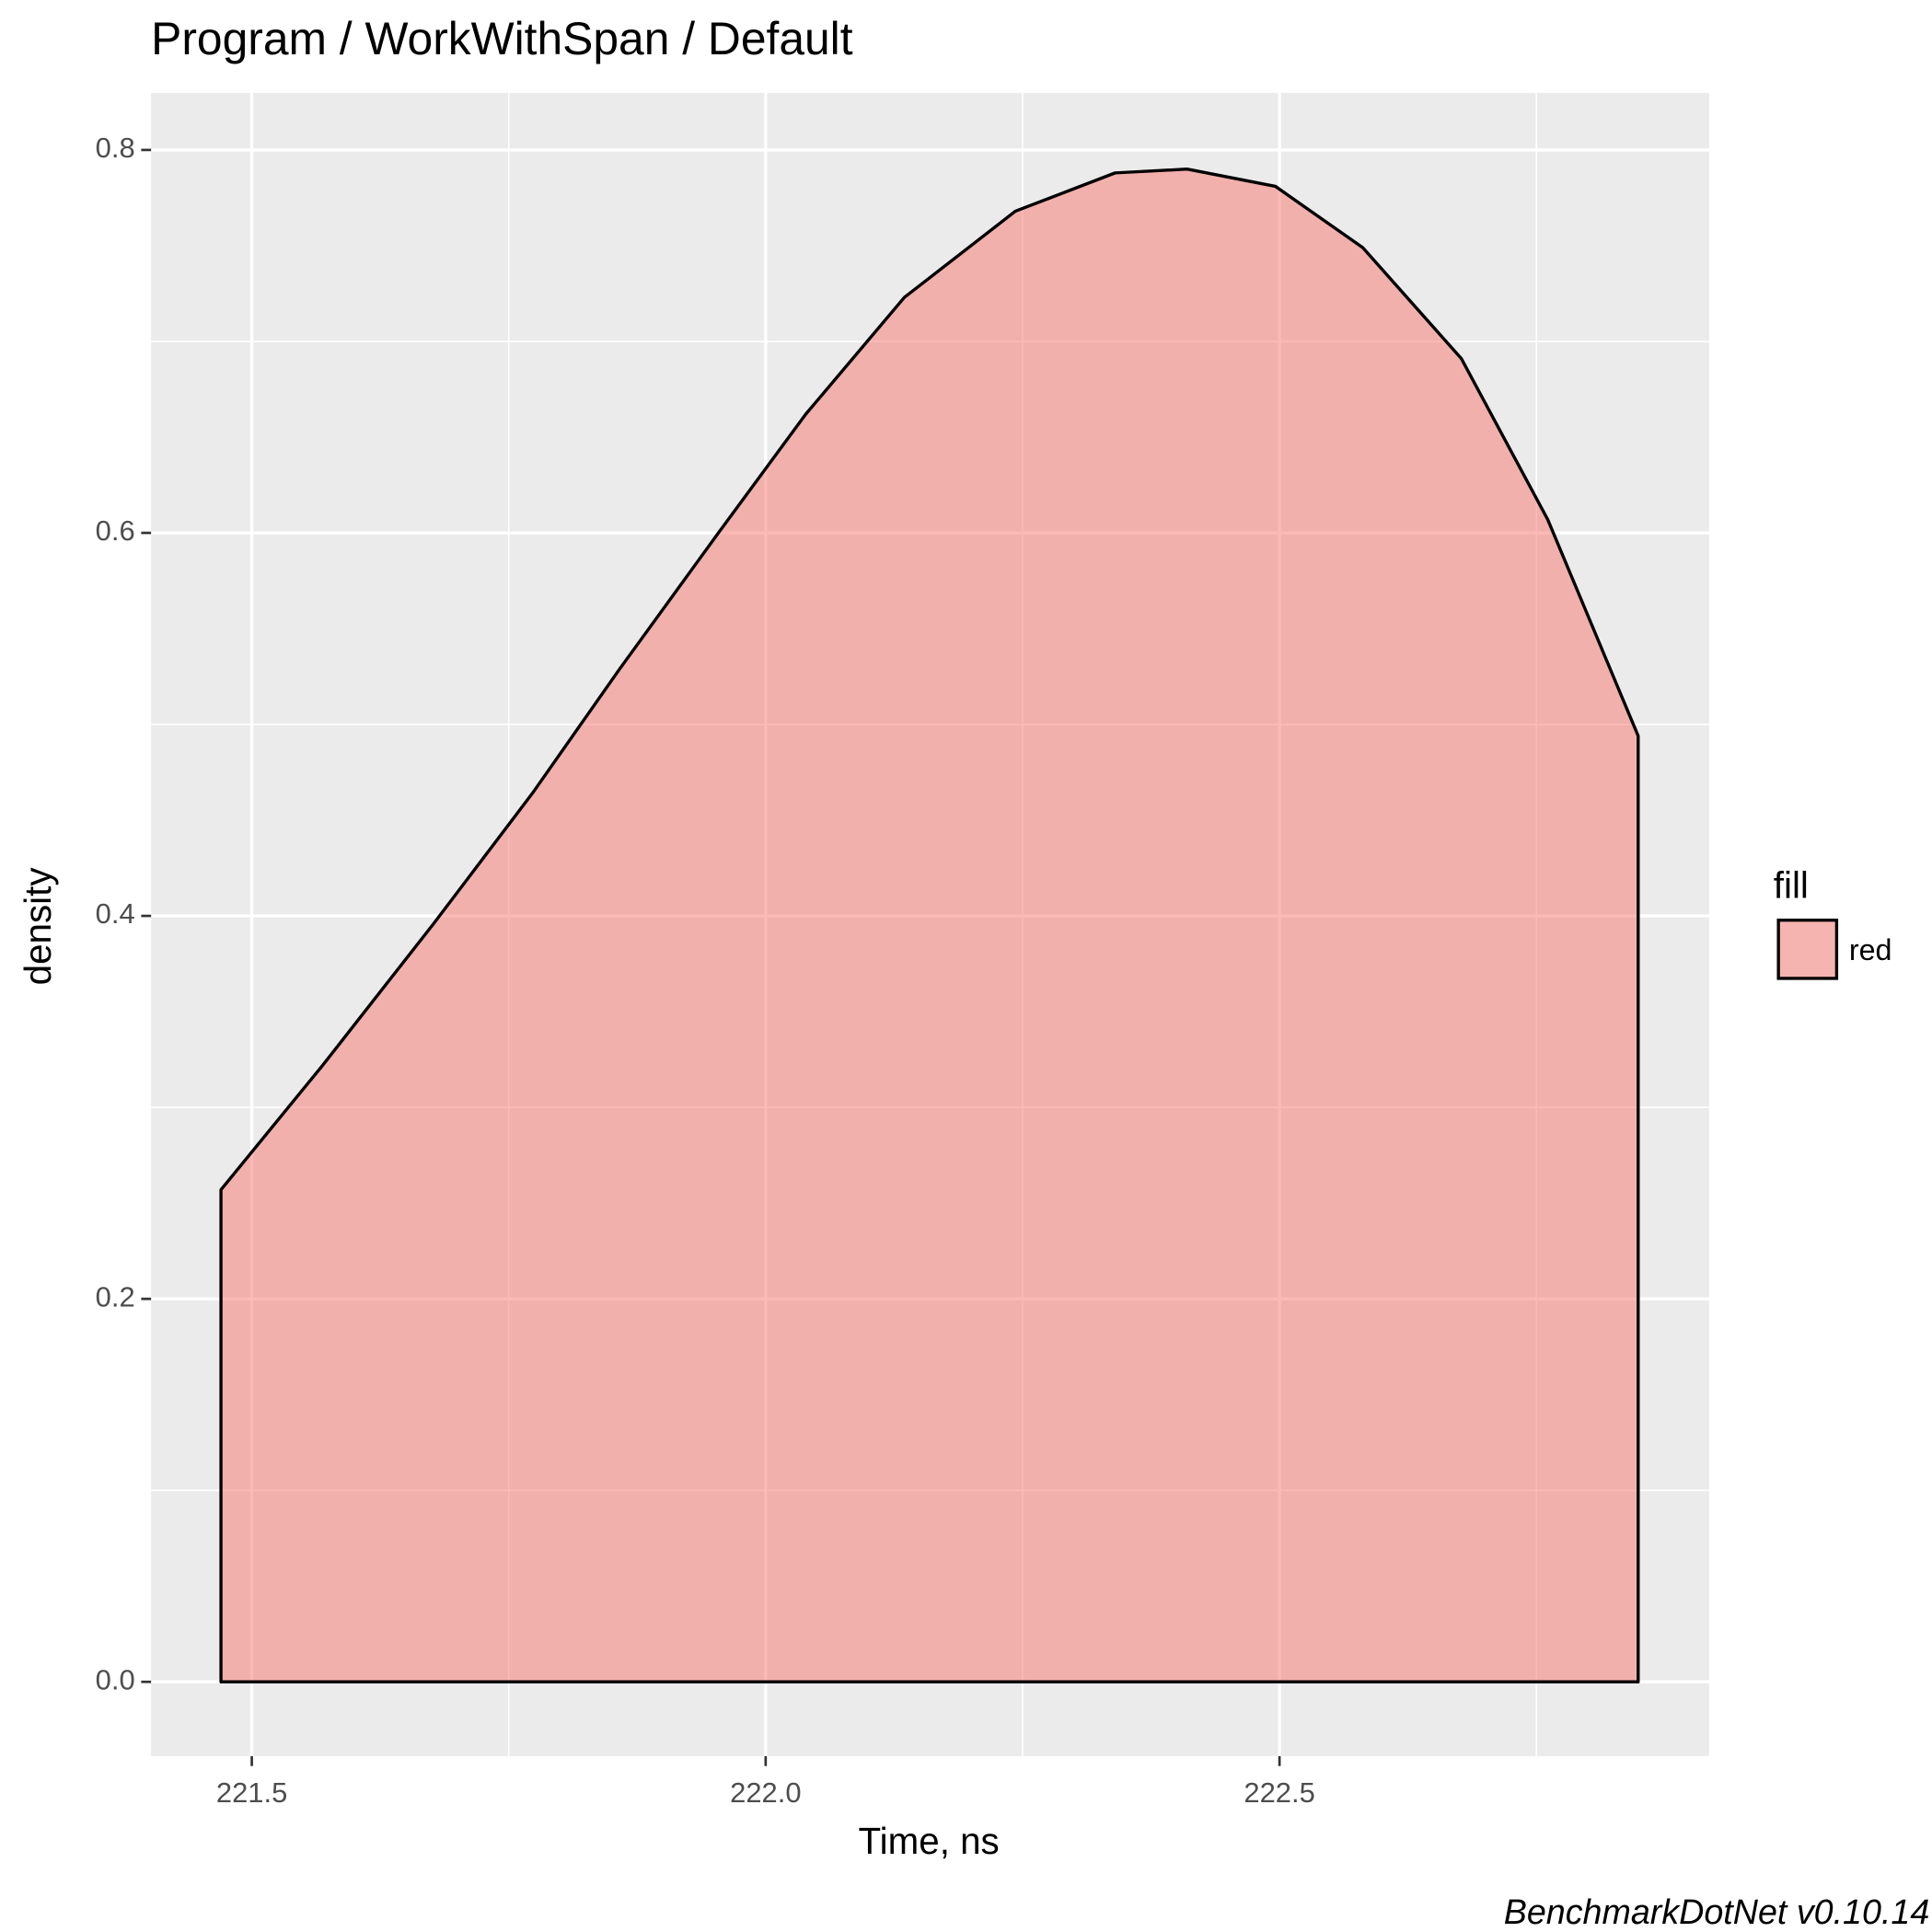 This screenshot has height=1932, width=1932. I want to click on legend-label: red, so click(1871, 950).